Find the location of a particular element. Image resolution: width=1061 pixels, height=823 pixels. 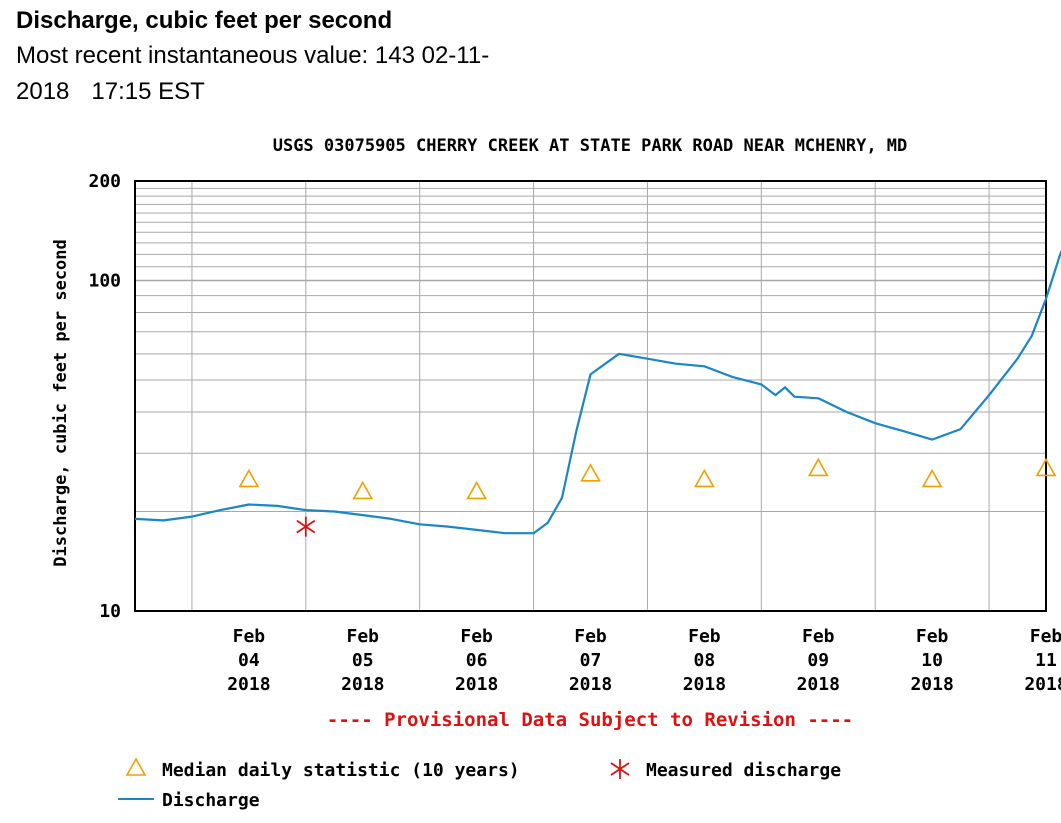

page-title: Discharge, cubic feet per second is located at coordinates (204, 20).